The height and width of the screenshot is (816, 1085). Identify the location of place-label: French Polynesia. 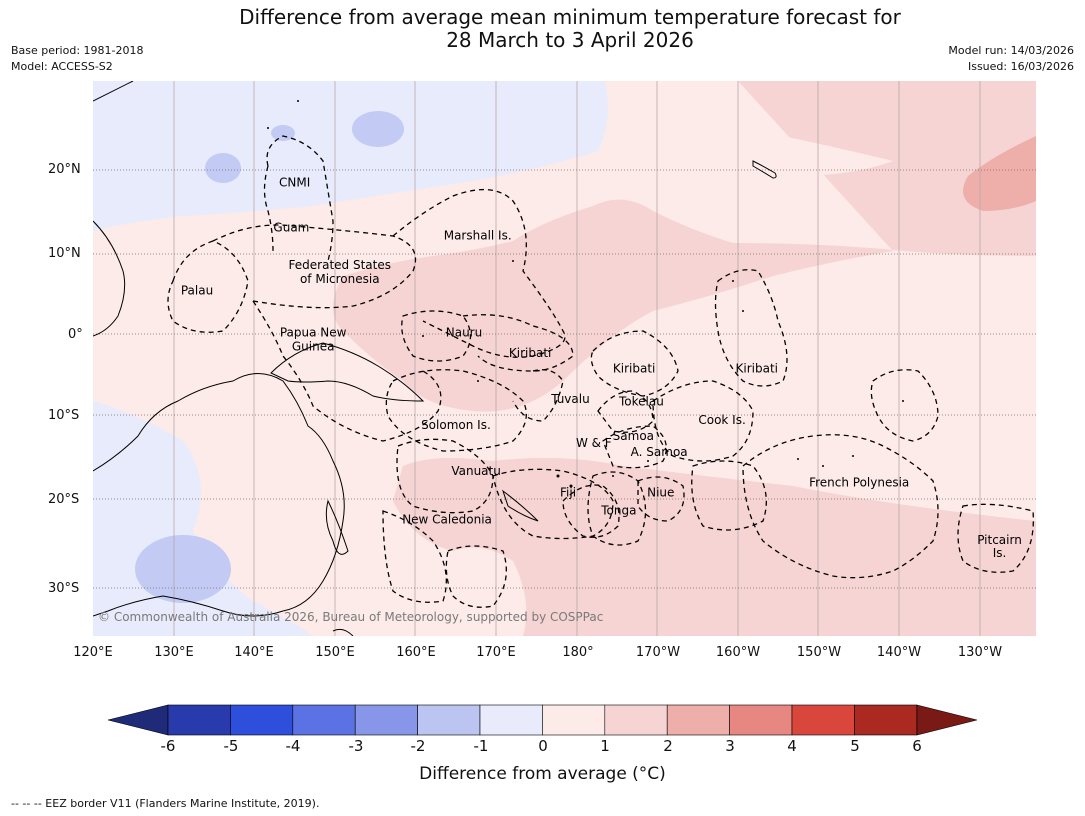
(859, 483).